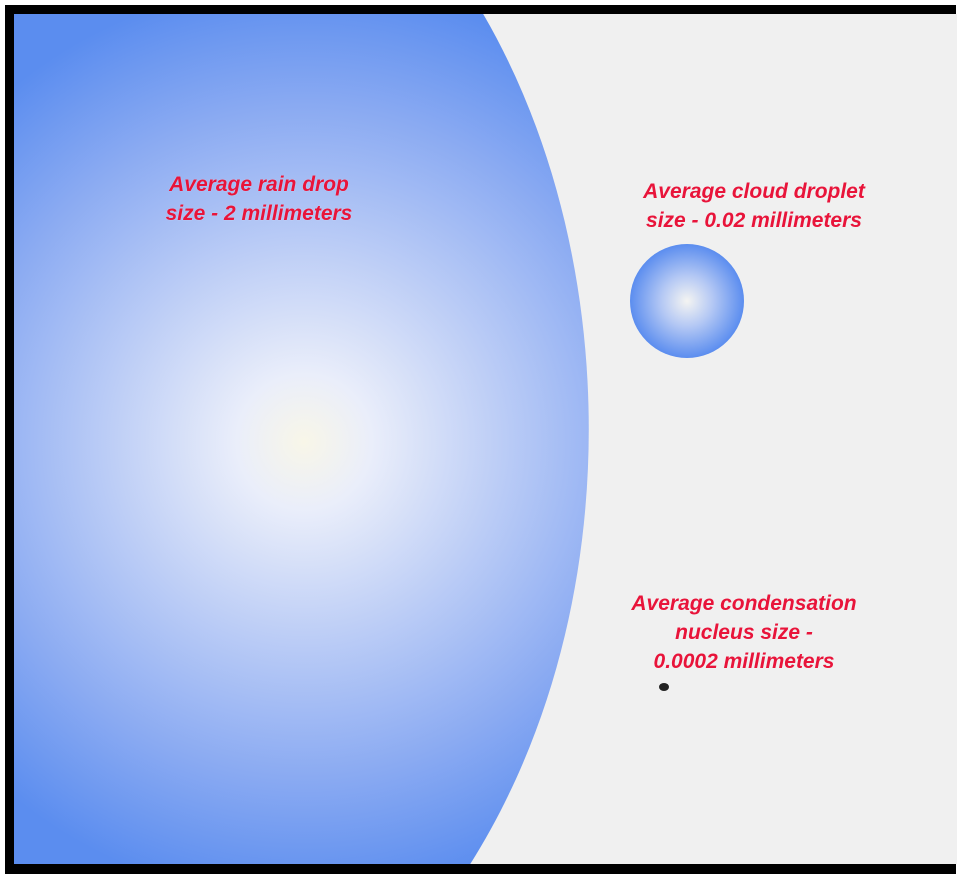  Describe the element at coordinates (687, 301) in the screenshot. I see `cloud-droplet-shape` at that location.